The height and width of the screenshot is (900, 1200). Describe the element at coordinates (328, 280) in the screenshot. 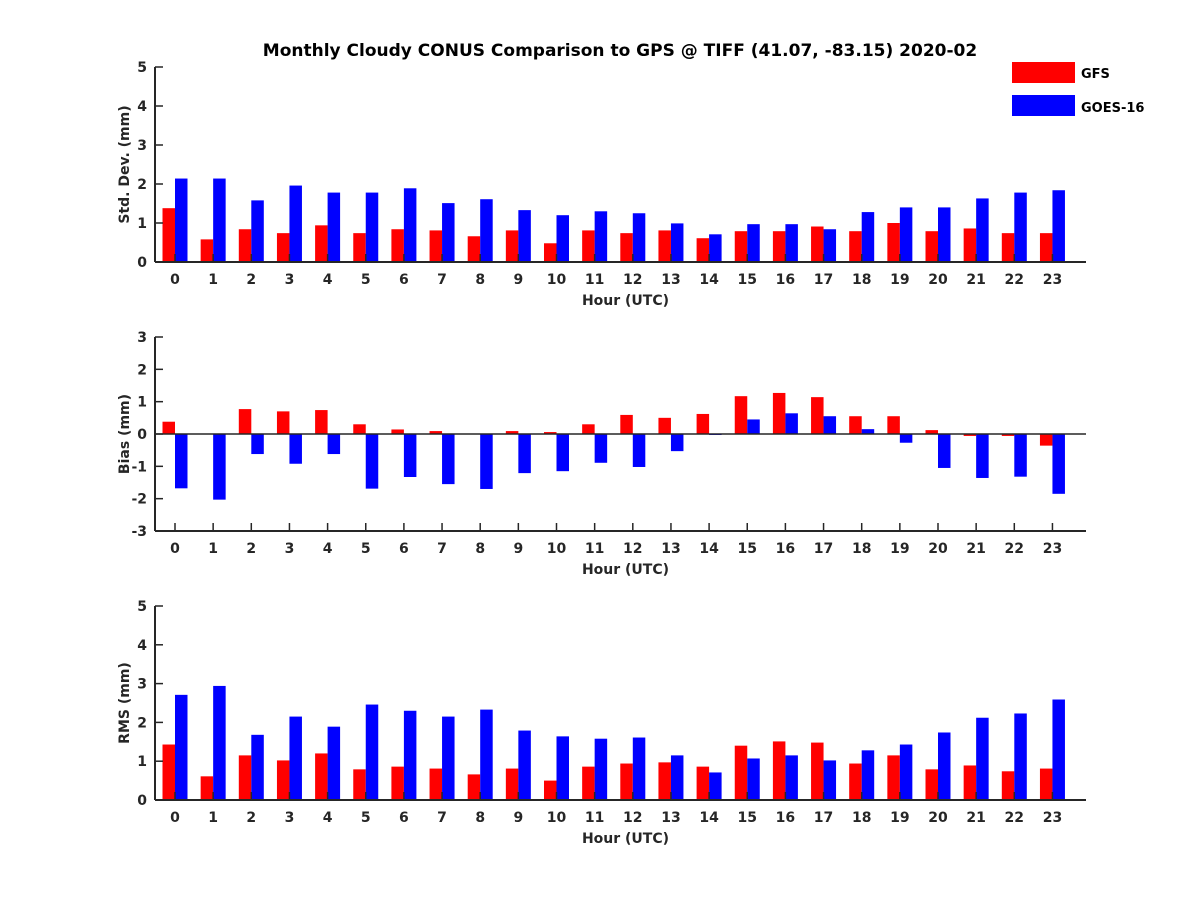

I see `x-tick-label-std-dev-mm-4: 4` at that location.